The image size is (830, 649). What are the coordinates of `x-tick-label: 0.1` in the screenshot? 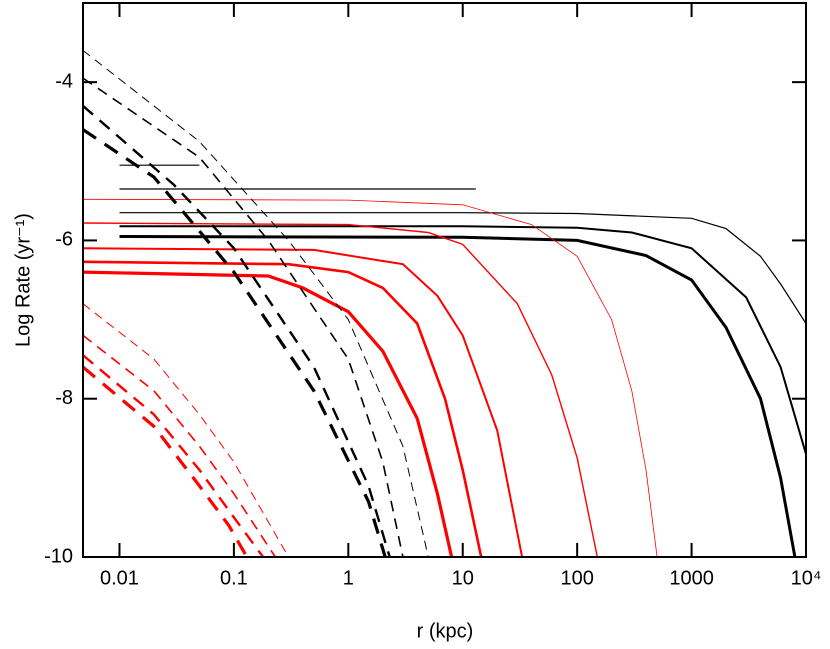 It's located at (234, 578).